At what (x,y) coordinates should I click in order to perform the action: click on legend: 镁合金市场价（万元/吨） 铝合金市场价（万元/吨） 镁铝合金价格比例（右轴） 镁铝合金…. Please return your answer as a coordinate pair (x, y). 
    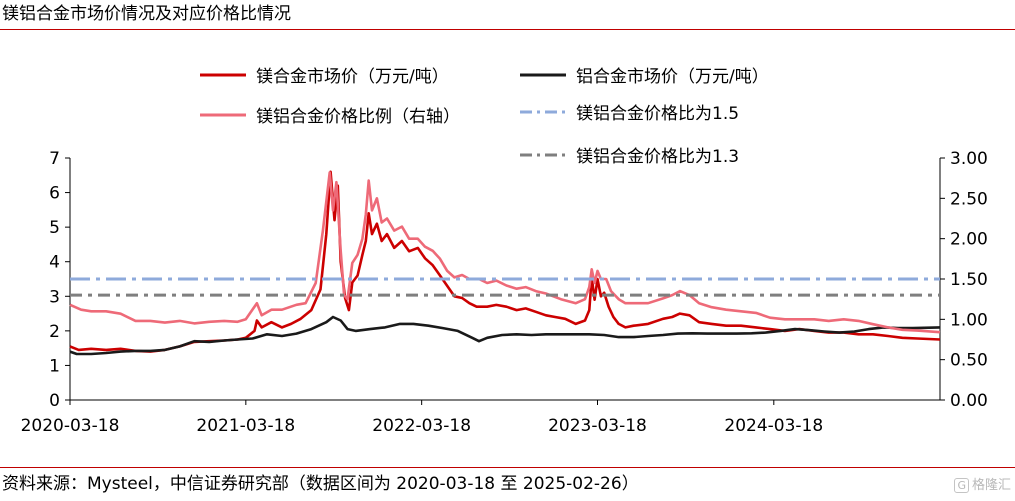
    Looking at the image, I should click on (484, 117).